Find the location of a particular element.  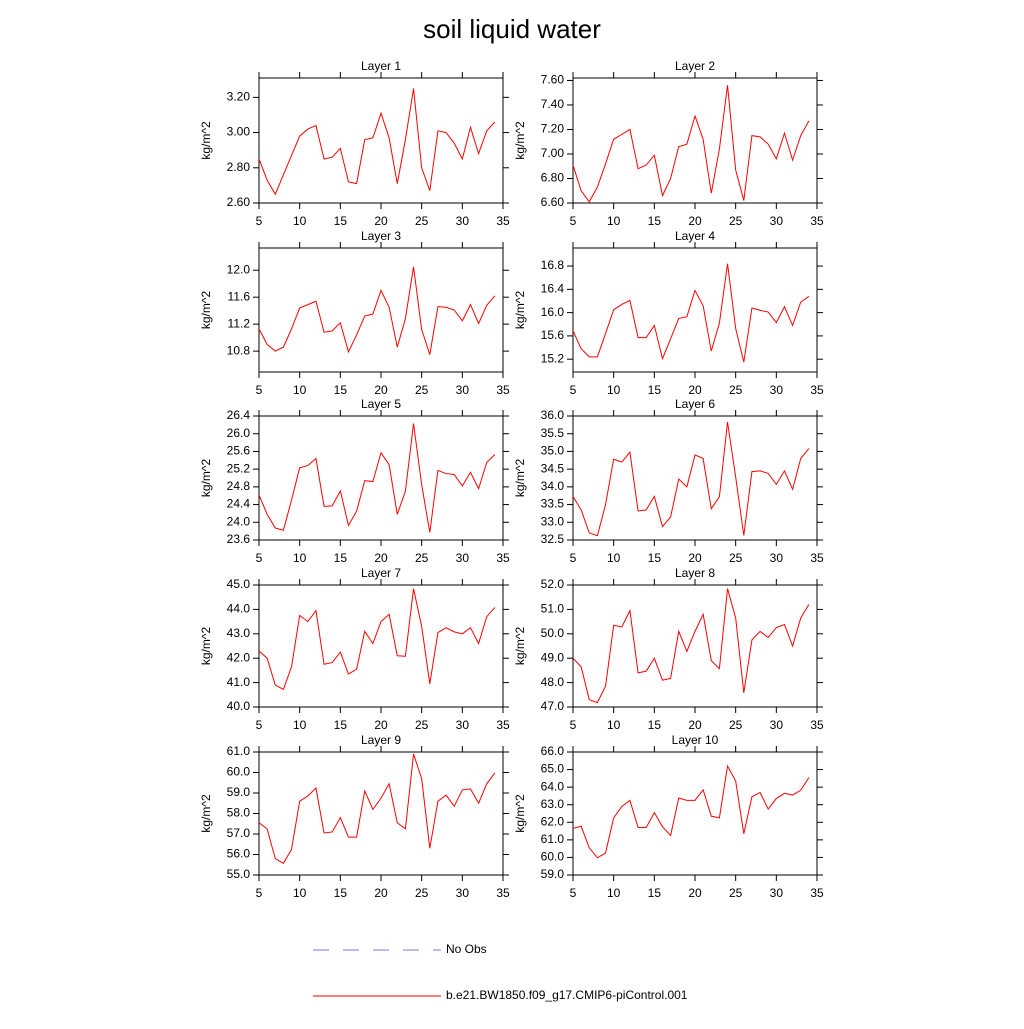

y-tick-label: 62.0 is located at coordinates (553, 821).